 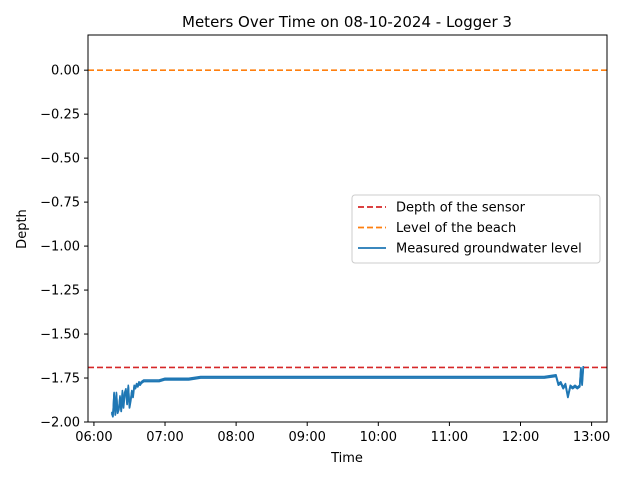 What do you see at coordinates (235, 437) in the screenshot?
I see `x-tick-label: 08:00` at bounding box center [235, 437].